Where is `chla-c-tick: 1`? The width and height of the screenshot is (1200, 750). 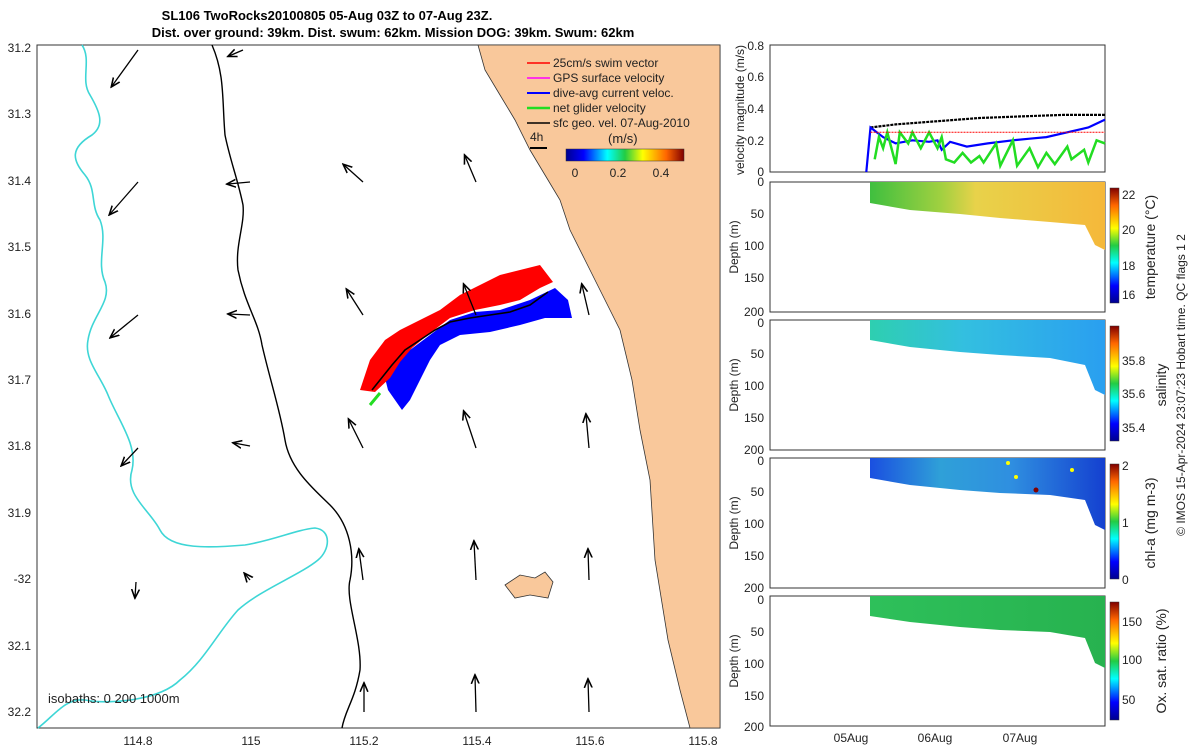 chla-c-tick: 1 is located at coordinates (1125, 523).